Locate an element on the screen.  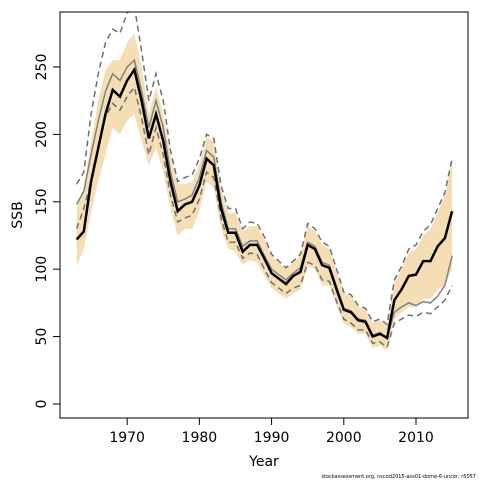
y-tick-label: 100 is located at coordinates (42, 269).